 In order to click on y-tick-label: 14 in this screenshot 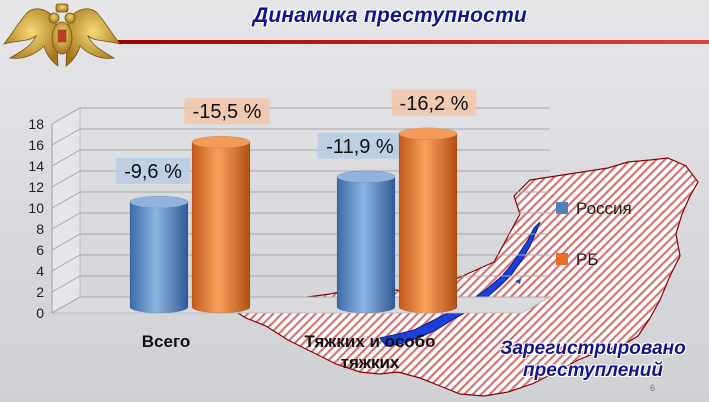, I will do `click(36, 166)`.